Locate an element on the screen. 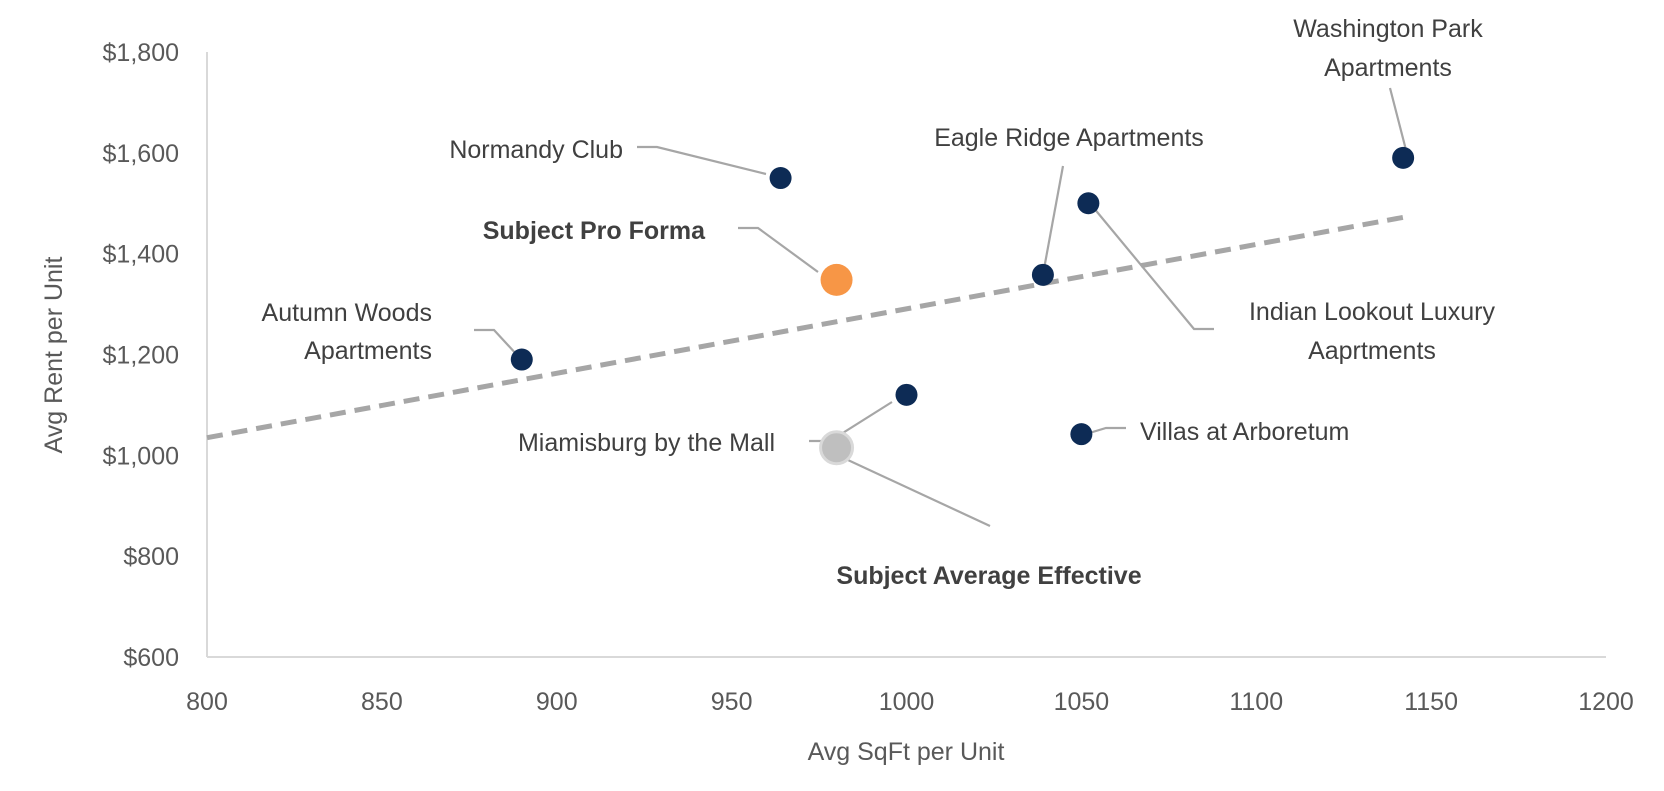 The image size is (1664, 791). x-tick-label: 1200 is located at coordinates (1606, 702).